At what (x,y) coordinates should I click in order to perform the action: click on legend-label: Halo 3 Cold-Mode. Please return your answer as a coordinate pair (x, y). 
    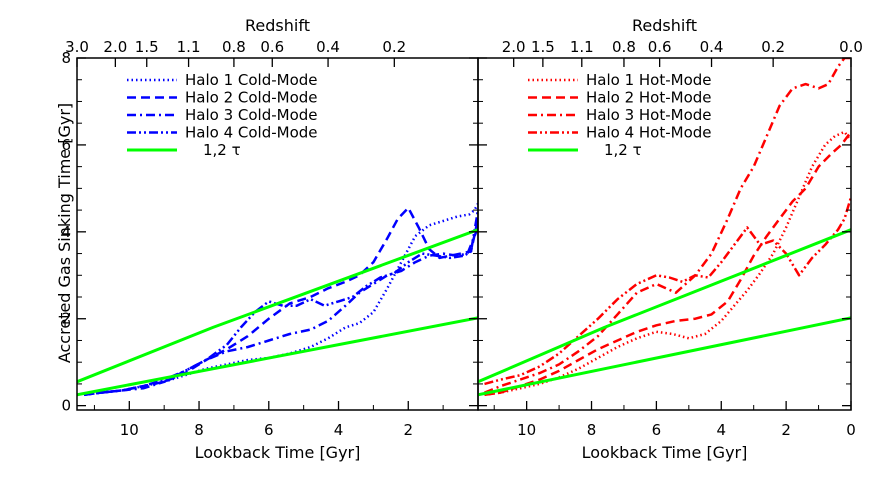
    Looking at the image, I should click on (251, 115).